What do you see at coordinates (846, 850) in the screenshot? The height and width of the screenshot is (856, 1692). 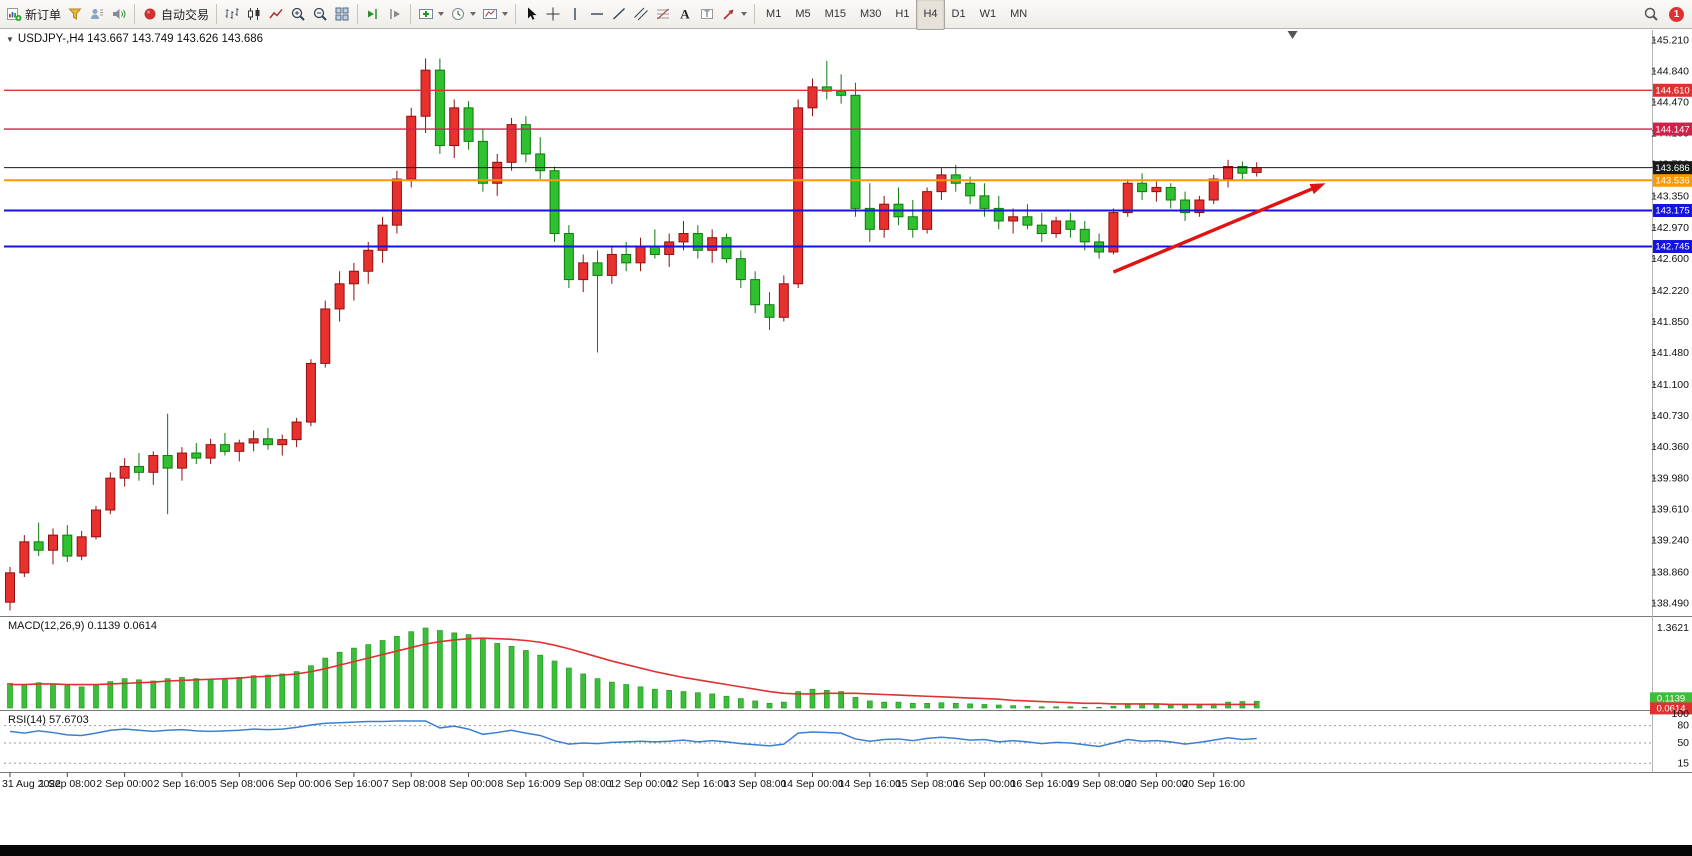 I see `bottom-strip` at bounding box center [846, 850].